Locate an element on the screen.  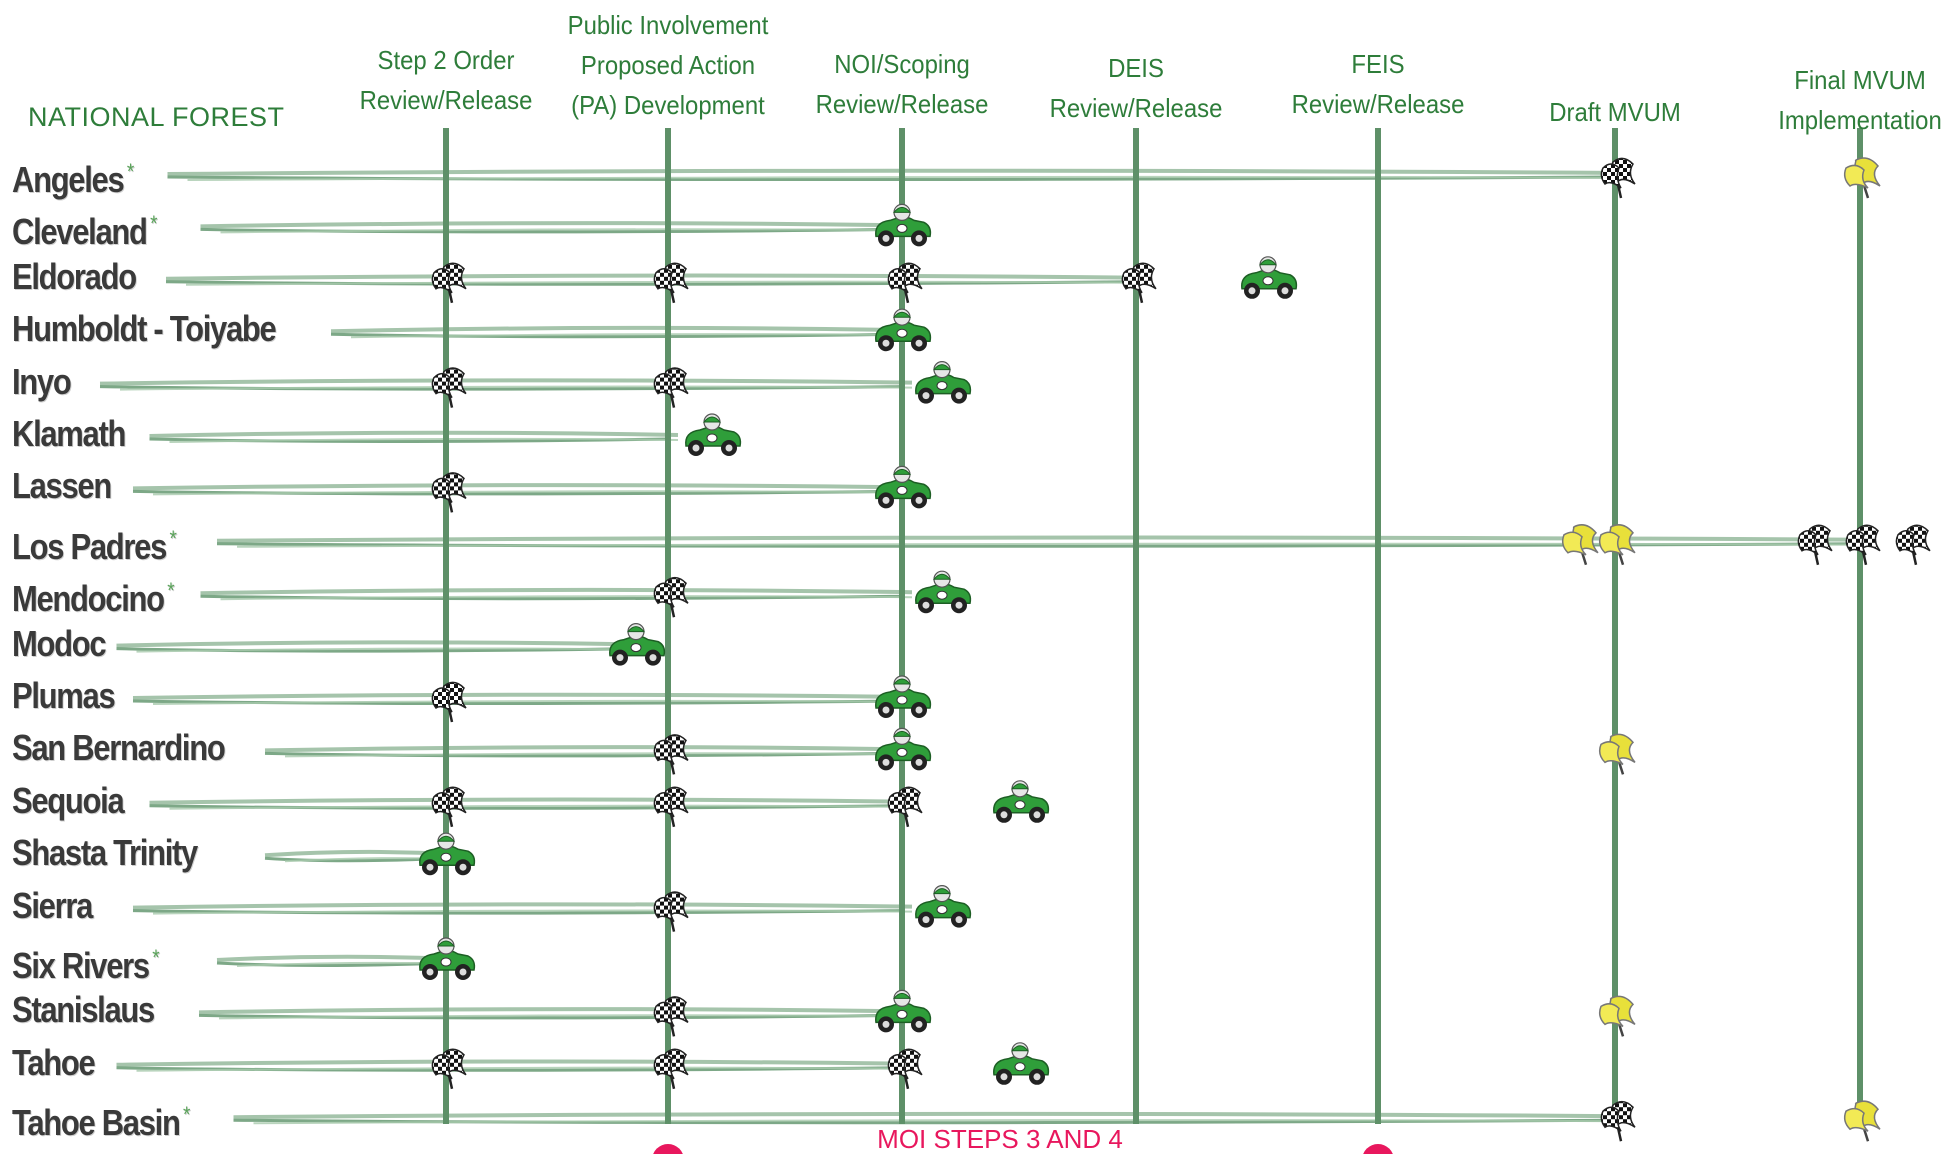
forest-name: Sequoia is located at coordinates (67, 800).